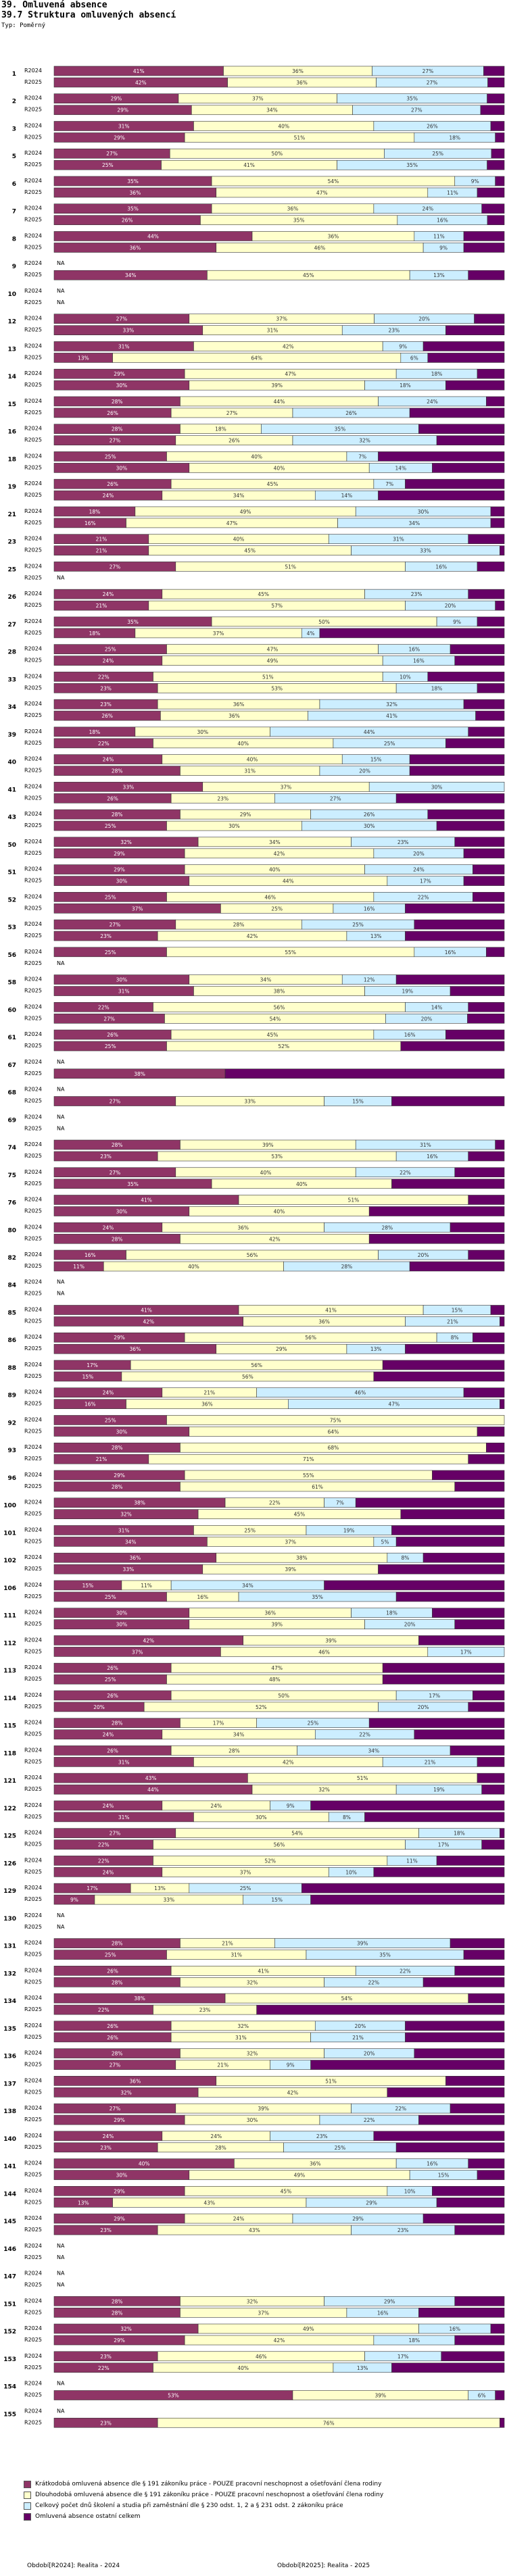  I want to click on data-label: 9%, so click(291, 2066).